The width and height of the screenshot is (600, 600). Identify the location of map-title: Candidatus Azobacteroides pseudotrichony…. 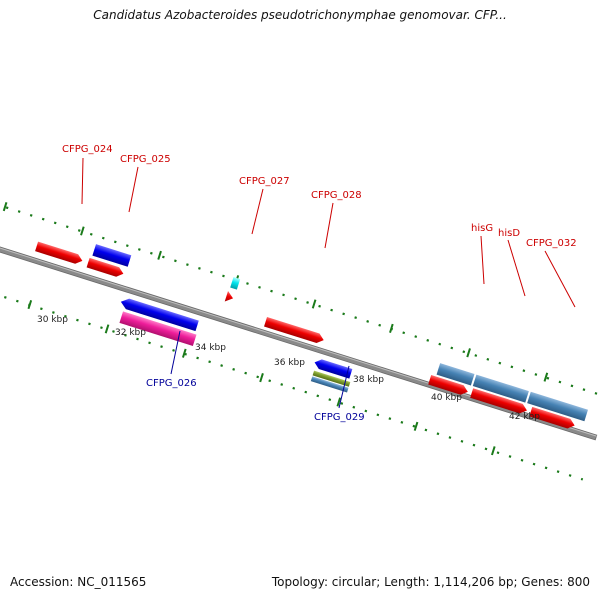
(300, 15).